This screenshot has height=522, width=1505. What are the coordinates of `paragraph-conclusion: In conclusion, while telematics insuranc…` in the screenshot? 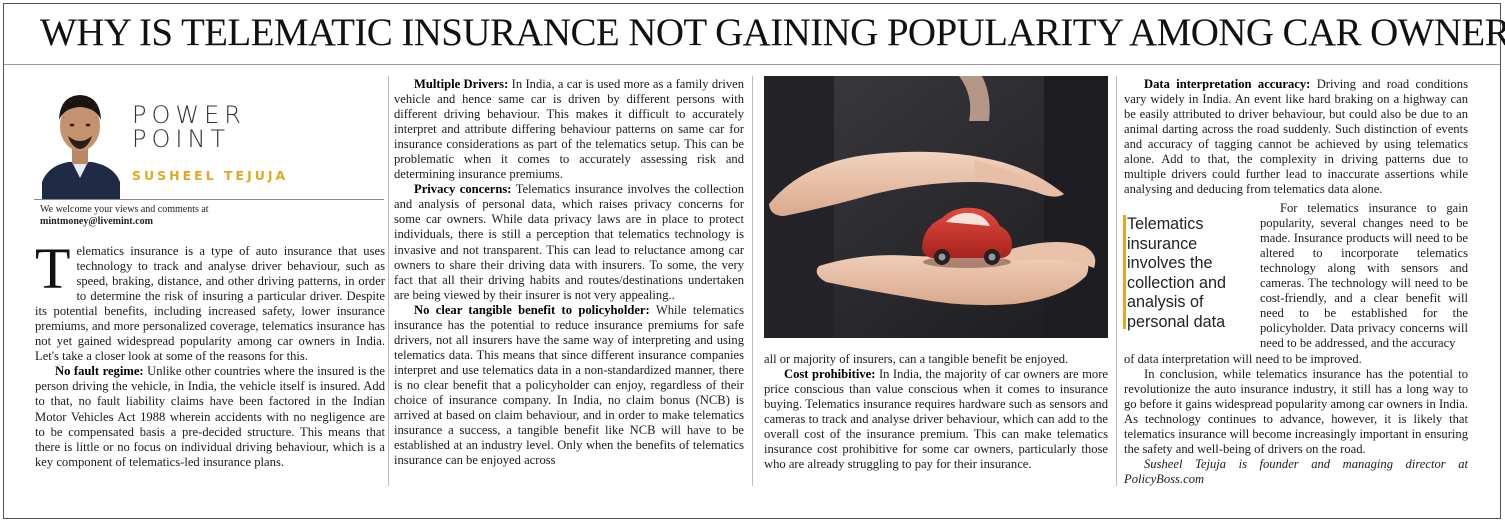 It's located at (1296, 412).